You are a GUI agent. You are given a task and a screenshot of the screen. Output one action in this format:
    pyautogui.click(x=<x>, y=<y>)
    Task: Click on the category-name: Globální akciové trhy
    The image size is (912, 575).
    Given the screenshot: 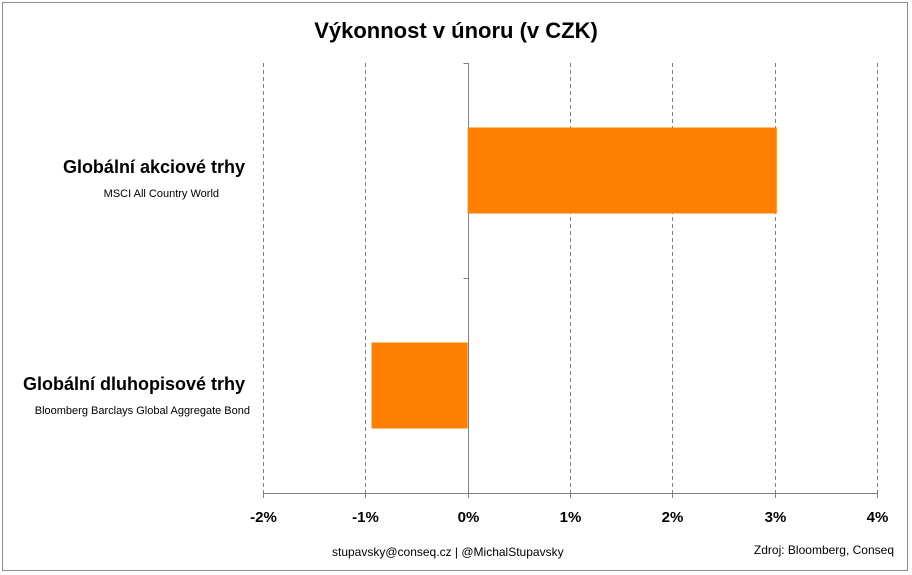 What is the action you would take?
    pyautogui.click(x=153, y=167)
    